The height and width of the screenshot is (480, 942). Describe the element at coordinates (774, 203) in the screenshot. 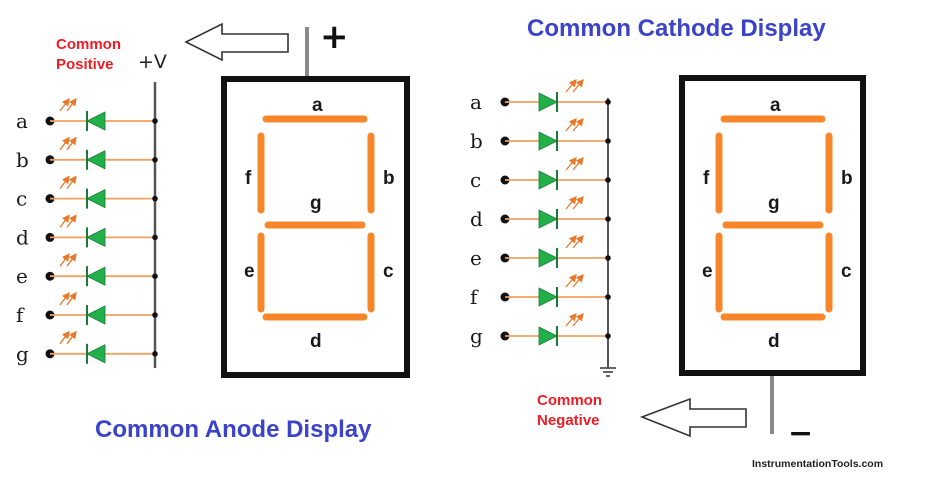

I see `cathode-segment-label-g: g` at that location.